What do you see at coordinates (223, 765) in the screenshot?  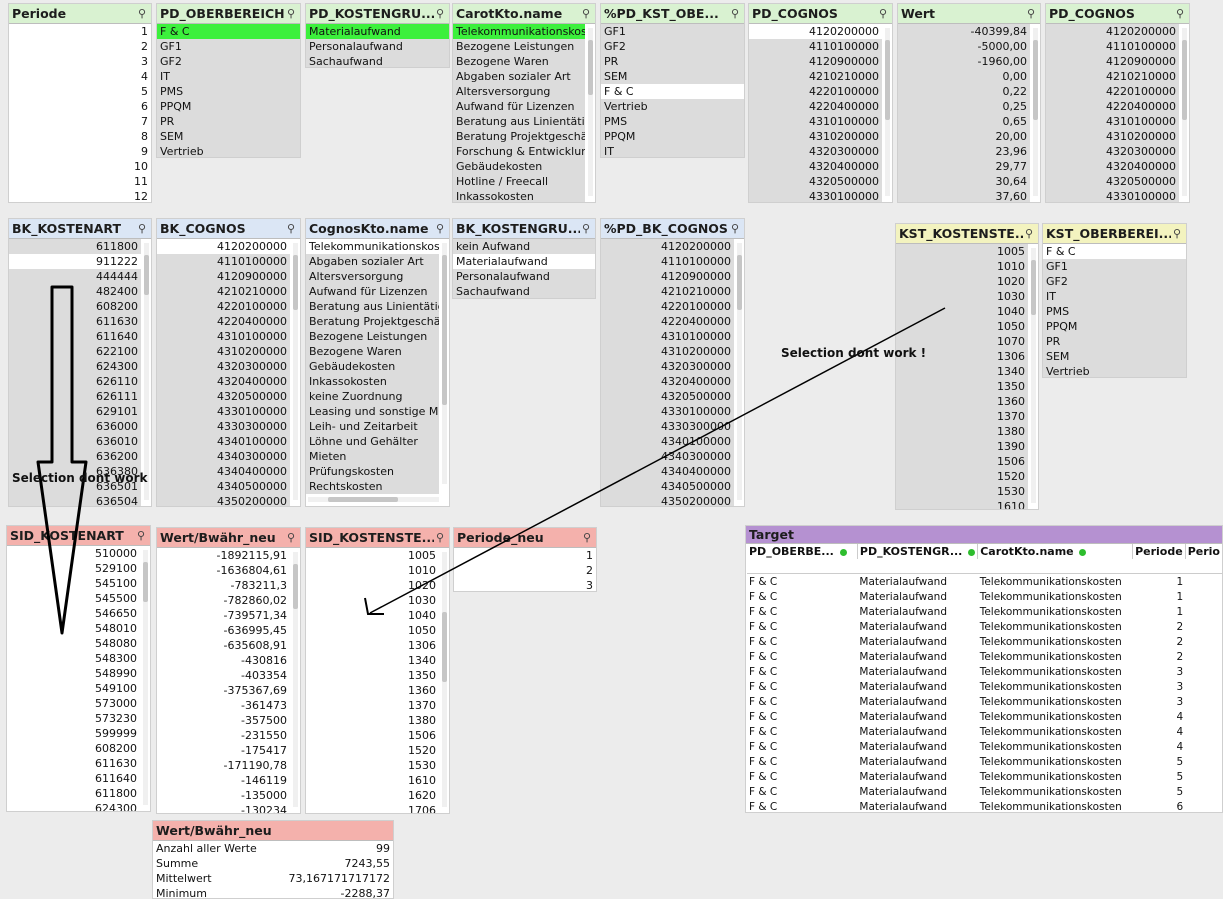 I see `list-item: -171190,78` at bounding box center [223, 765].